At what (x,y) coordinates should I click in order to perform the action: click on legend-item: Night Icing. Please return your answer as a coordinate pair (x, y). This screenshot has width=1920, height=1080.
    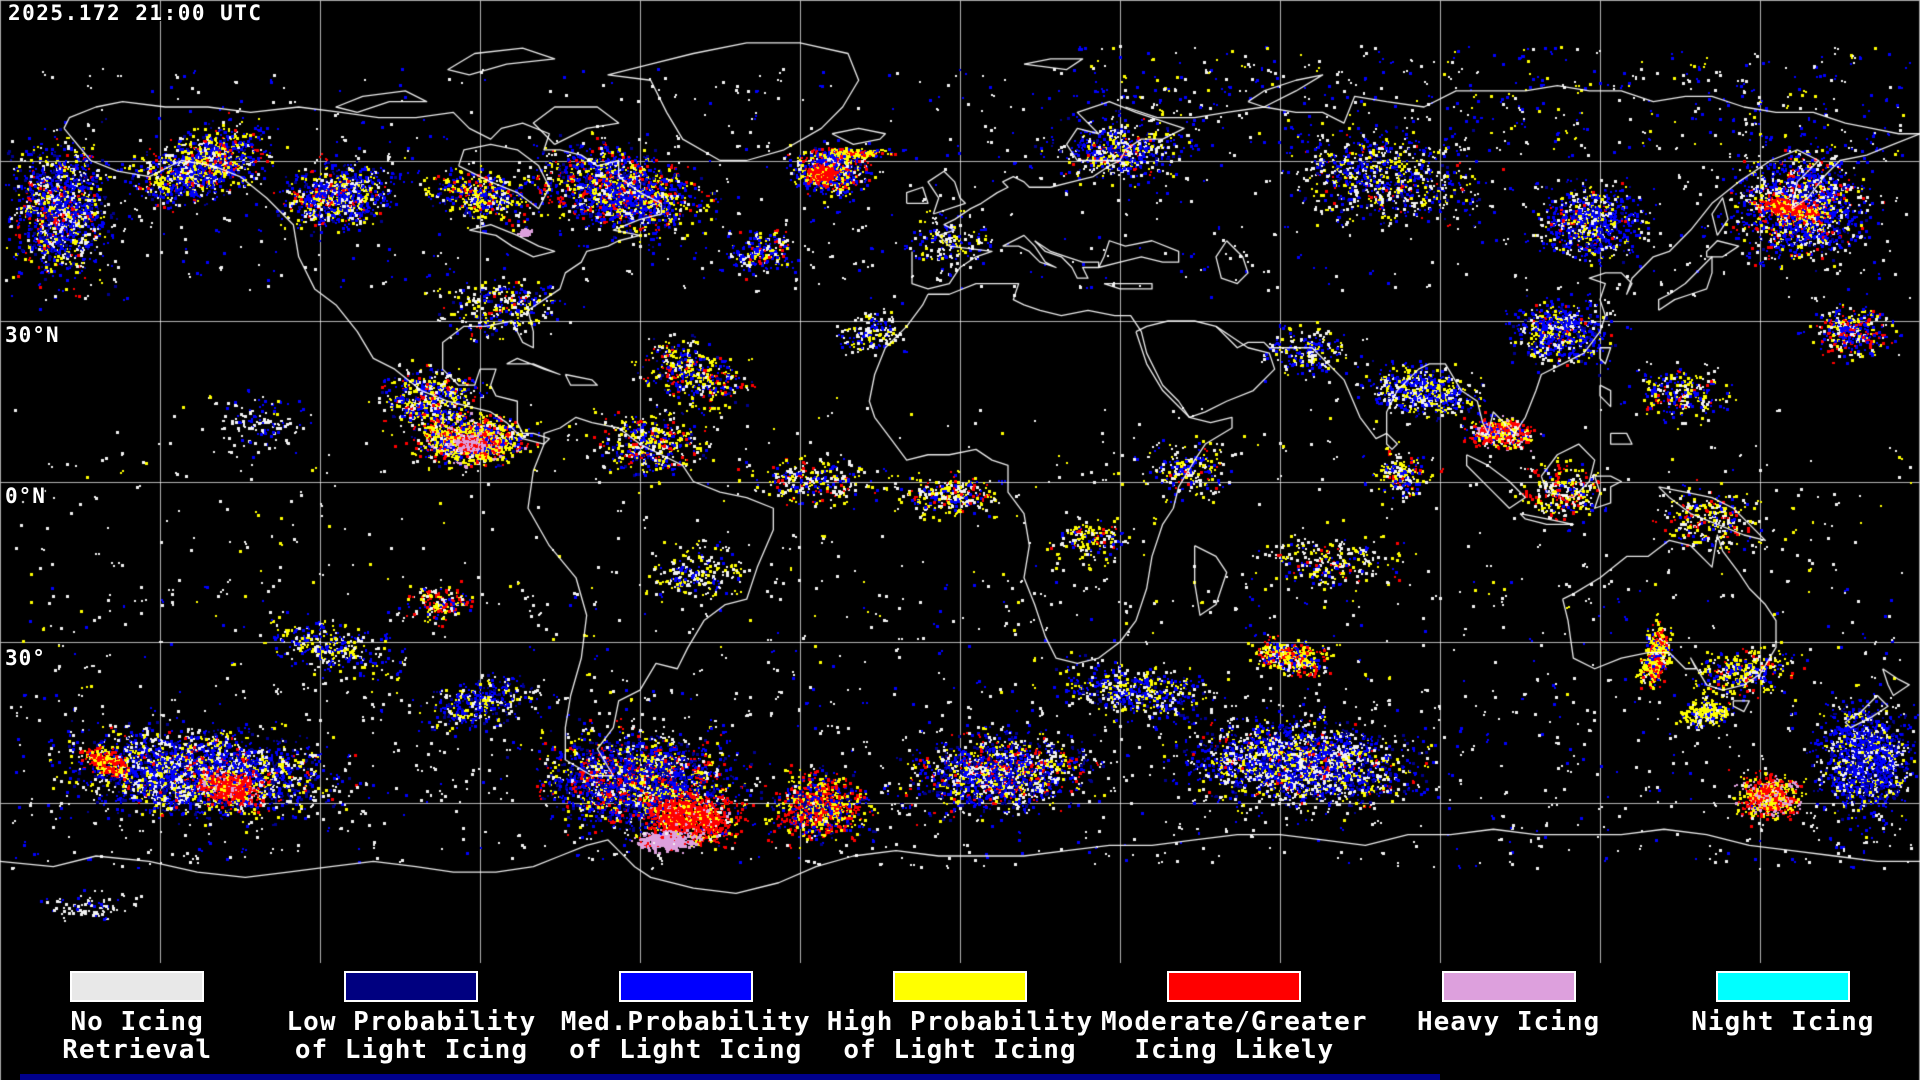
    Looking at the image, I should click on (1783, 1017).